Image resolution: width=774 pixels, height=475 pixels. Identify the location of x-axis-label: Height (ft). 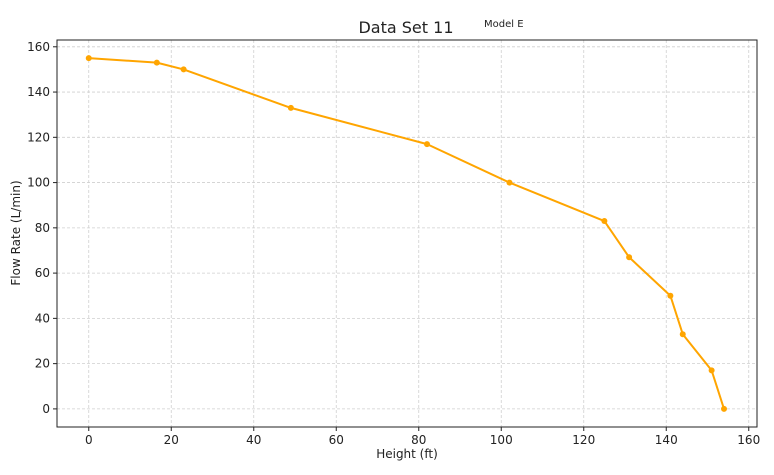
(407, 454).